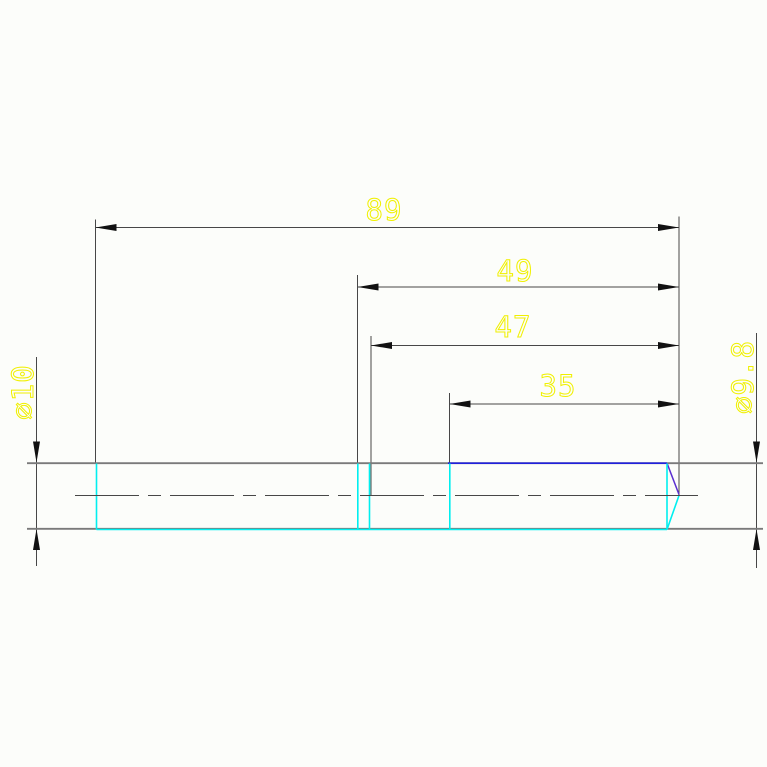 Image resolution: width=767 pixels, height=767 pixels. What do you see at coordinates (384, 210) in the screenshot?
I see `dim-label-89: 89` at bounding box center [384, 210].